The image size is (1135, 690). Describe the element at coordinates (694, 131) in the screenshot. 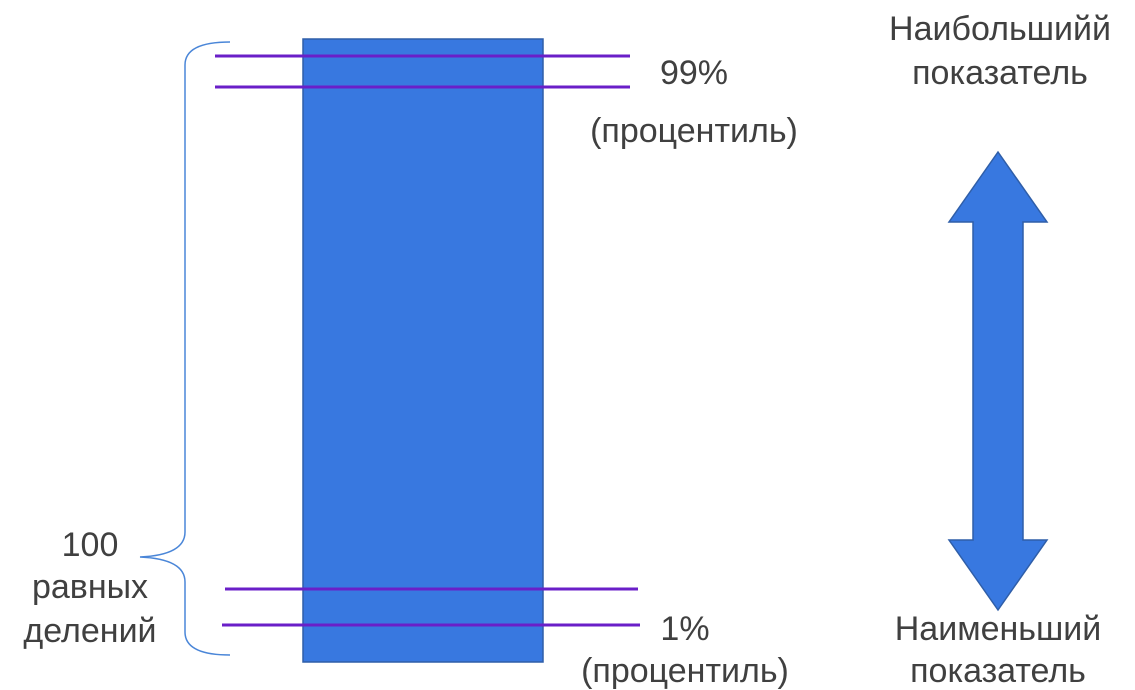

I see `top-percentile-word: (процентиль)` at that location.